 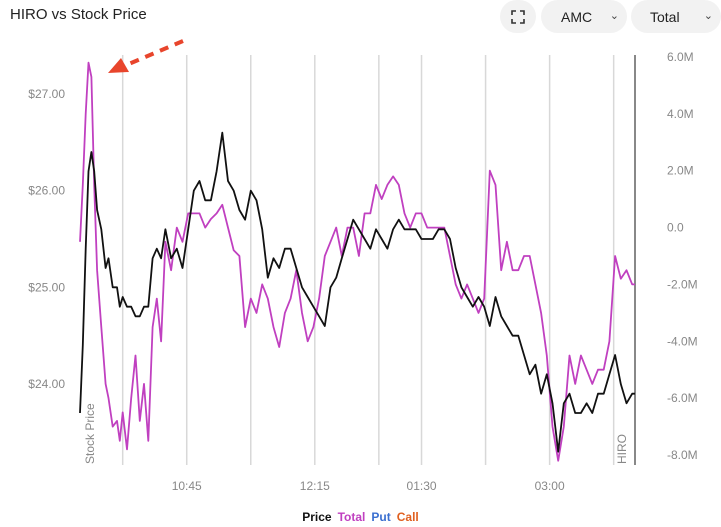 I want to click on y-right-tick-label: 2.0M, so click(x=680, y=171).